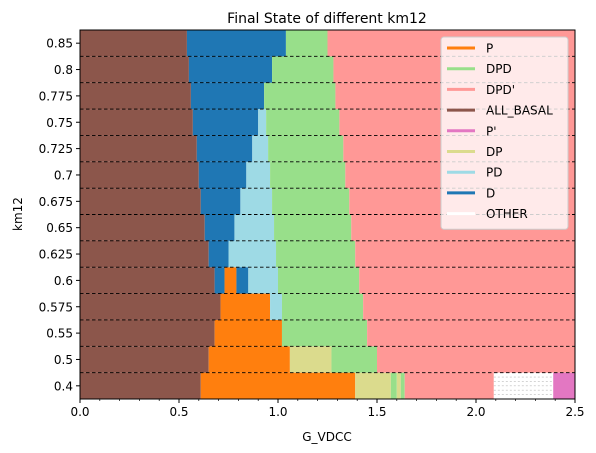  I want to click on y-tick-label: 0.675, so click(56, 202).